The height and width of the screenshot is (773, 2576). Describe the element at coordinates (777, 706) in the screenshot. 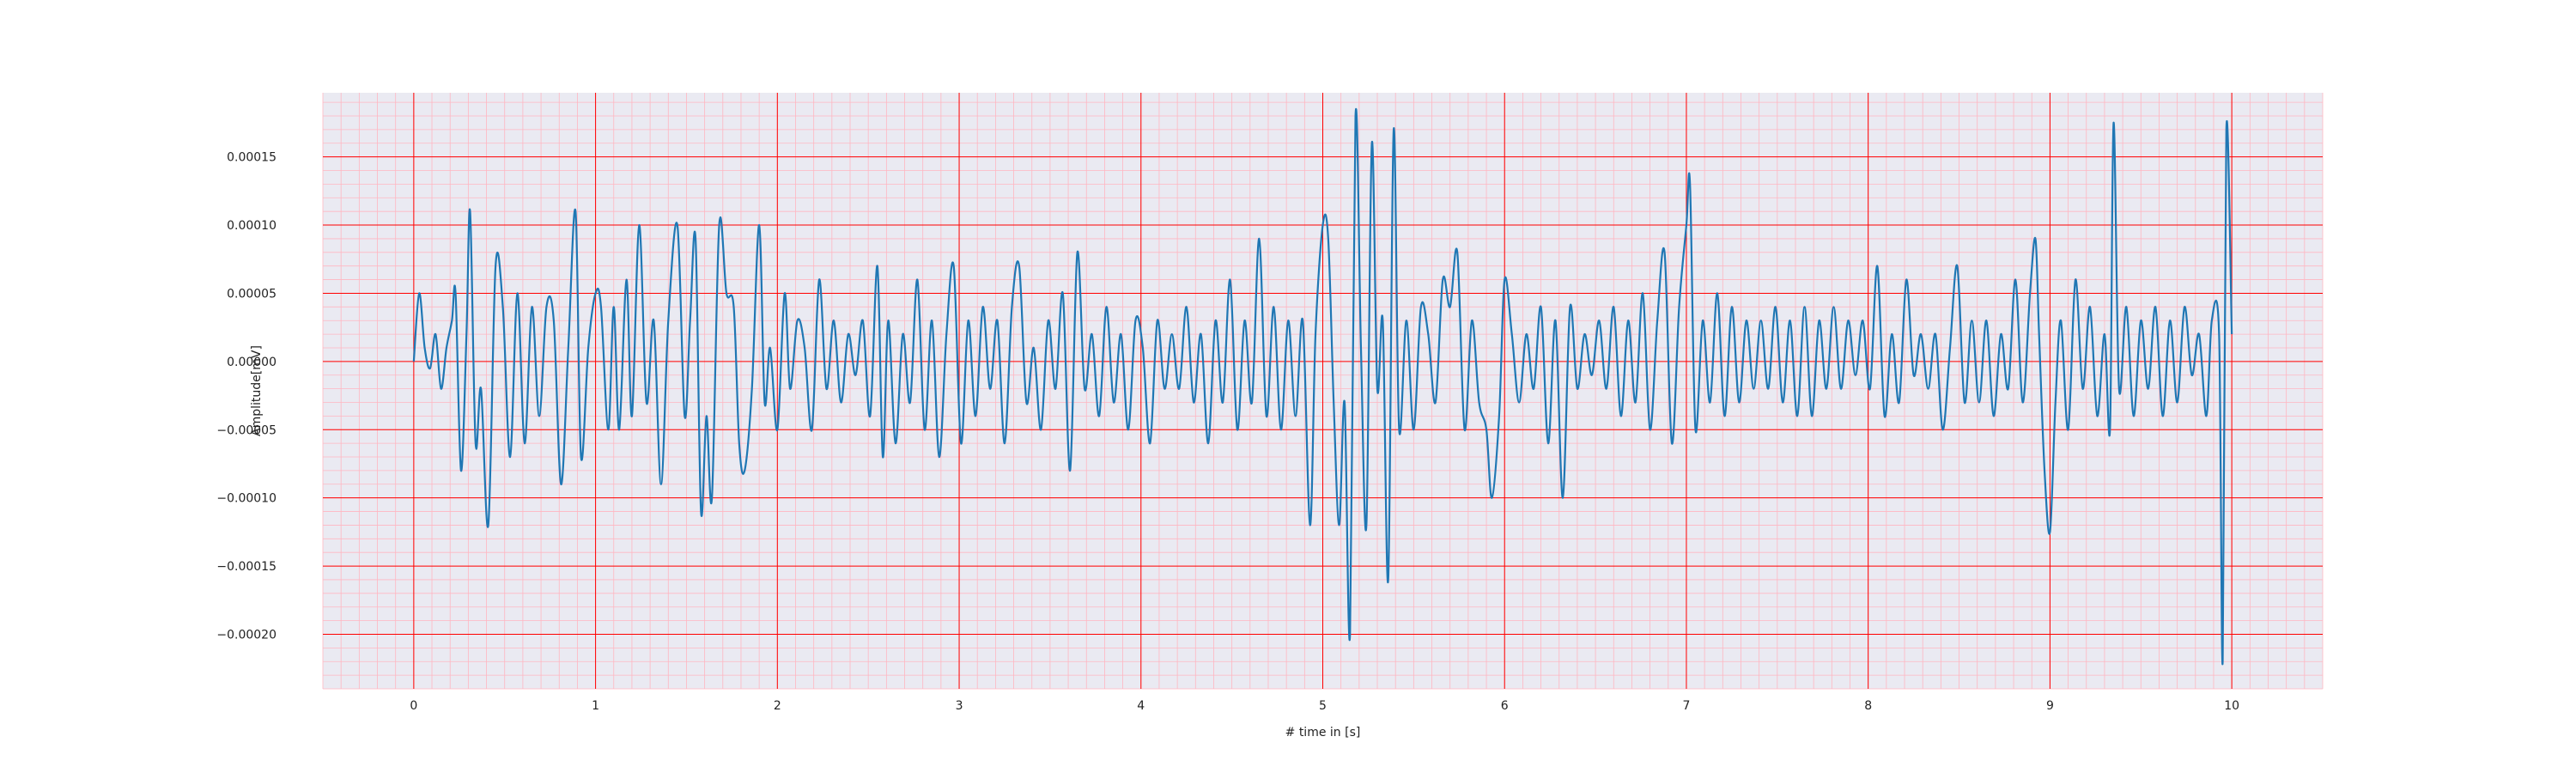

I see `x-tick-label: 2` at that location.